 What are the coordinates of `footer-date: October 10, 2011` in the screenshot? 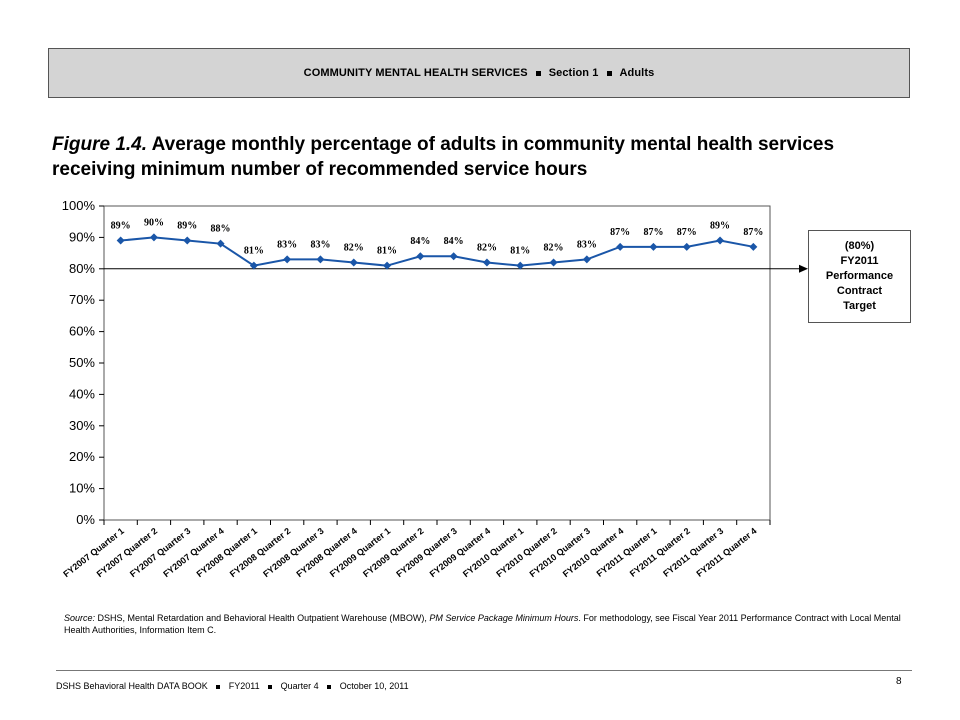 It's located at (374, 686).